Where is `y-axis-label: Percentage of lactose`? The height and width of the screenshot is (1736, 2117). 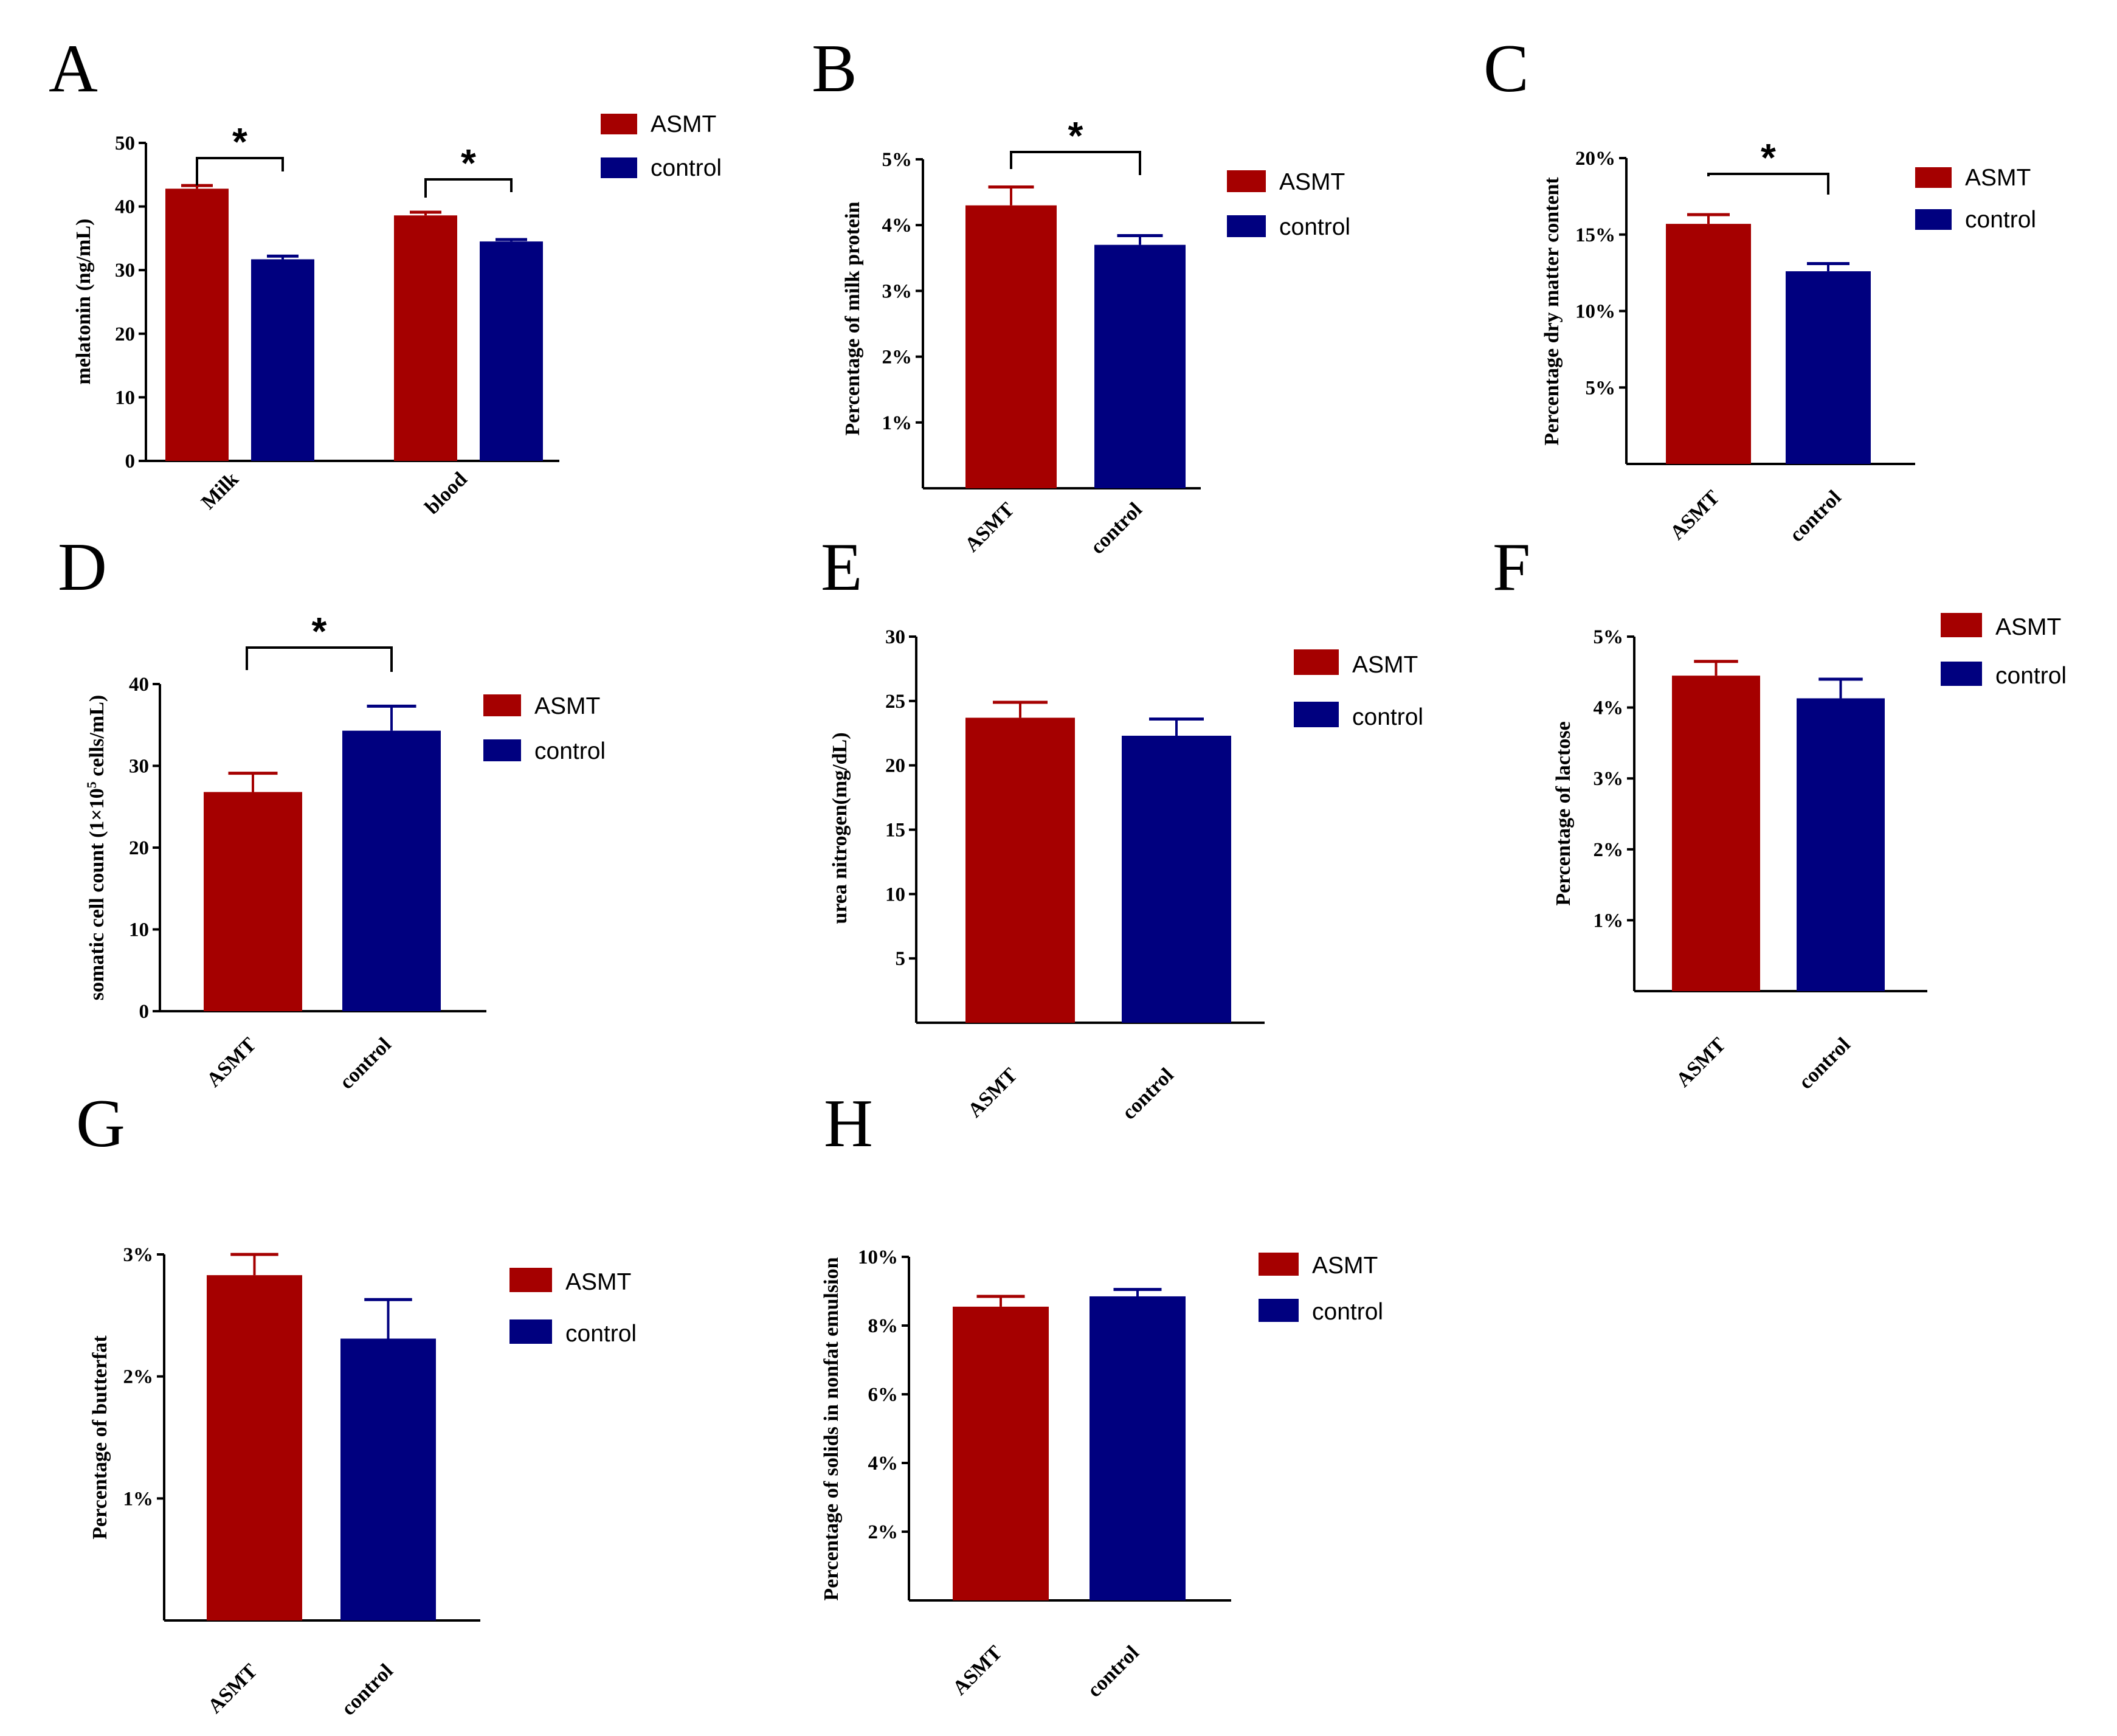 y-axis-label: Percentage of lactose is located at coordinates (1563, 813).